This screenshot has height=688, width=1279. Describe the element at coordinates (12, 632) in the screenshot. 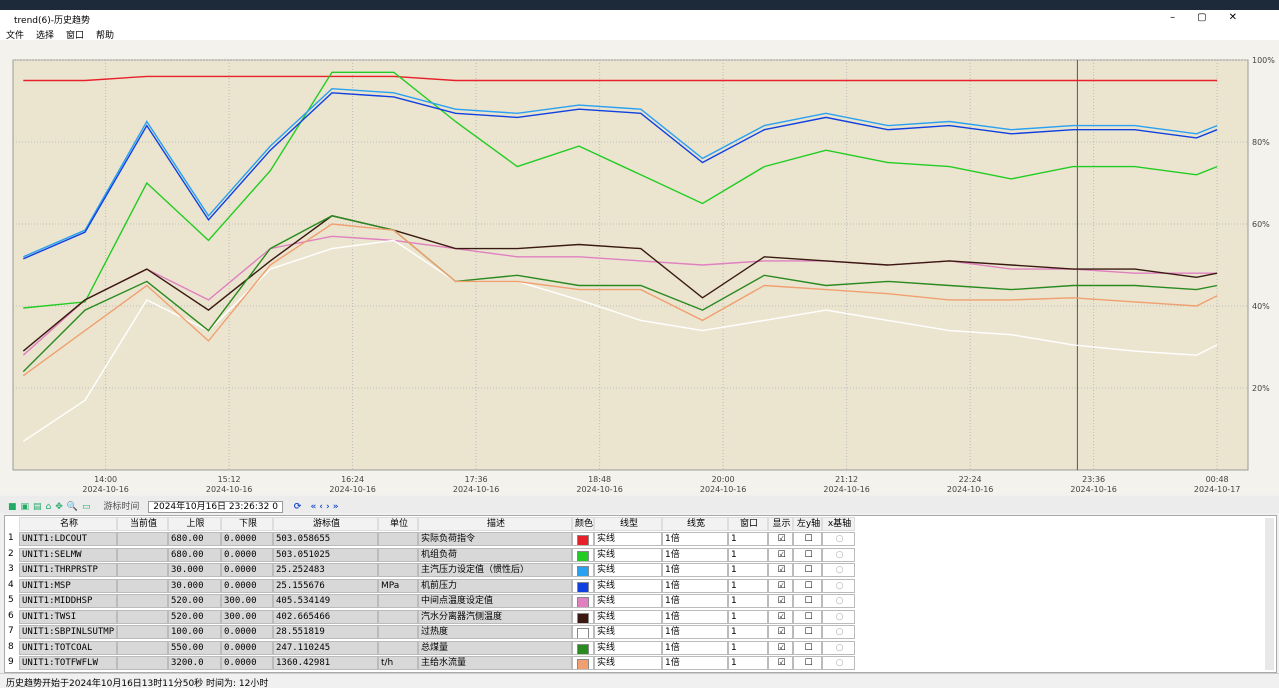

I see `row-number: 7` at that location.